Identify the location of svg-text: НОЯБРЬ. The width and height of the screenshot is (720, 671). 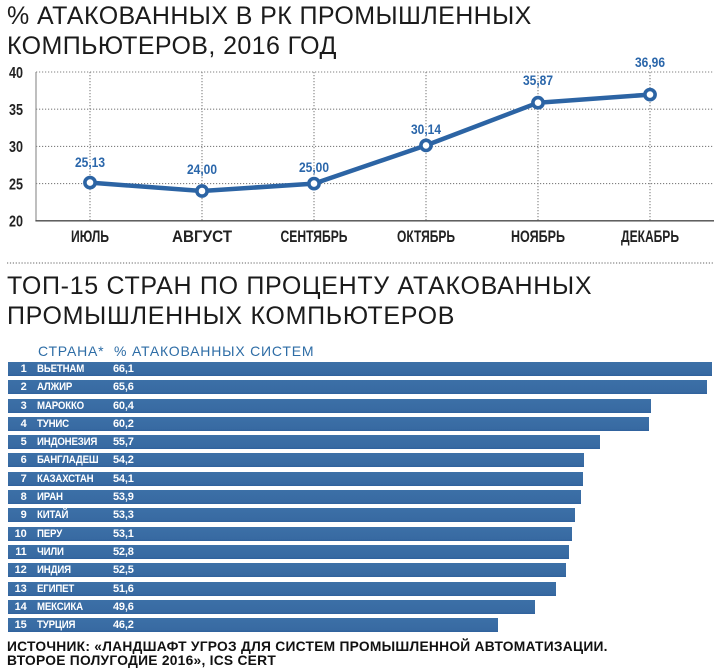
(538, 237).